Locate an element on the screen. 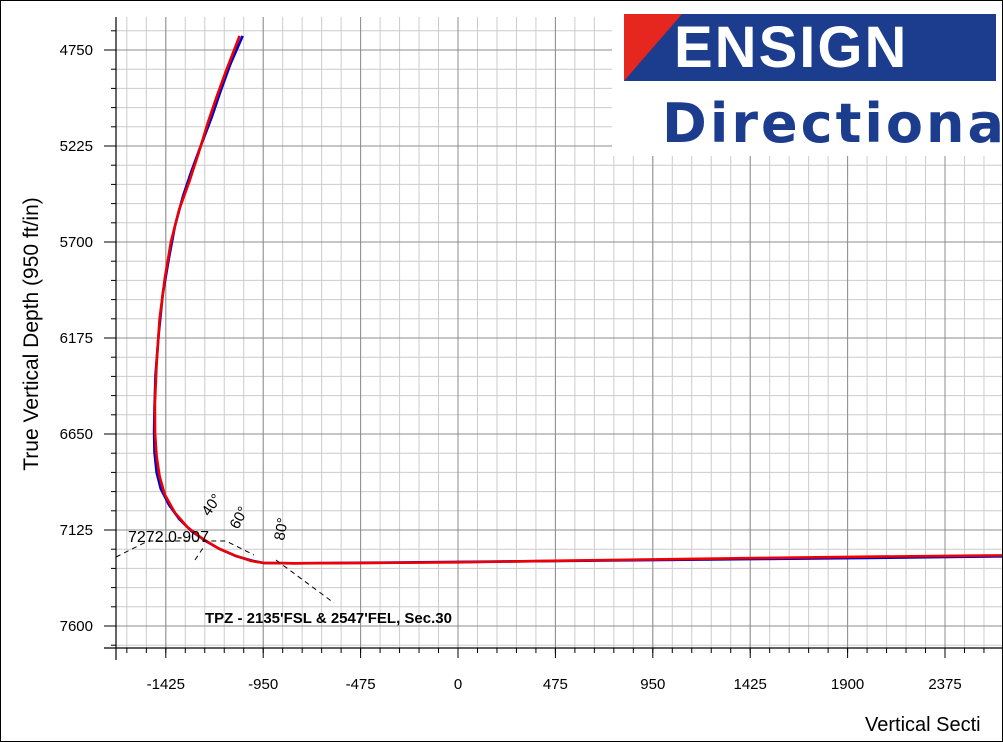  ensign-logo: ENSIGN Directional is located at coordinates (807, 82).